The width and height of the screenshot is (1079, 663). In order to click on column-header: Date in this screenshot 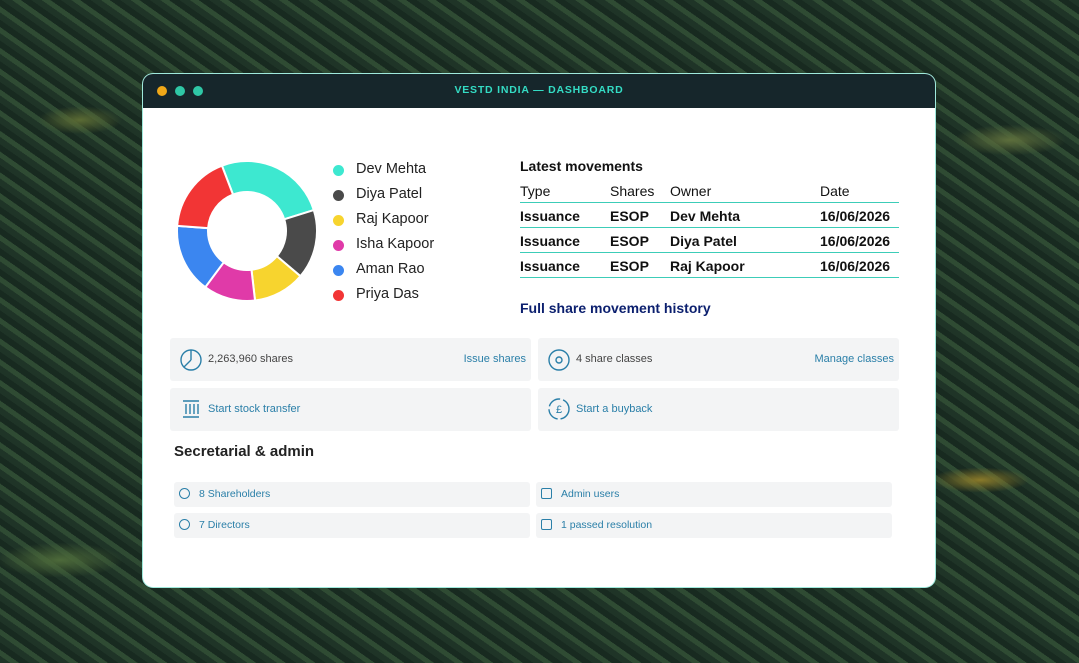, I will do `click(835, 191)`.